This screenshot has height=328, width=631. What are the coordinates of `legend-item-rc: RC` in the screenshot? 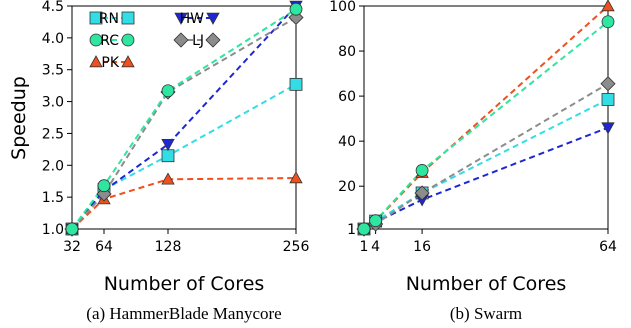 It's located at (112, 41).